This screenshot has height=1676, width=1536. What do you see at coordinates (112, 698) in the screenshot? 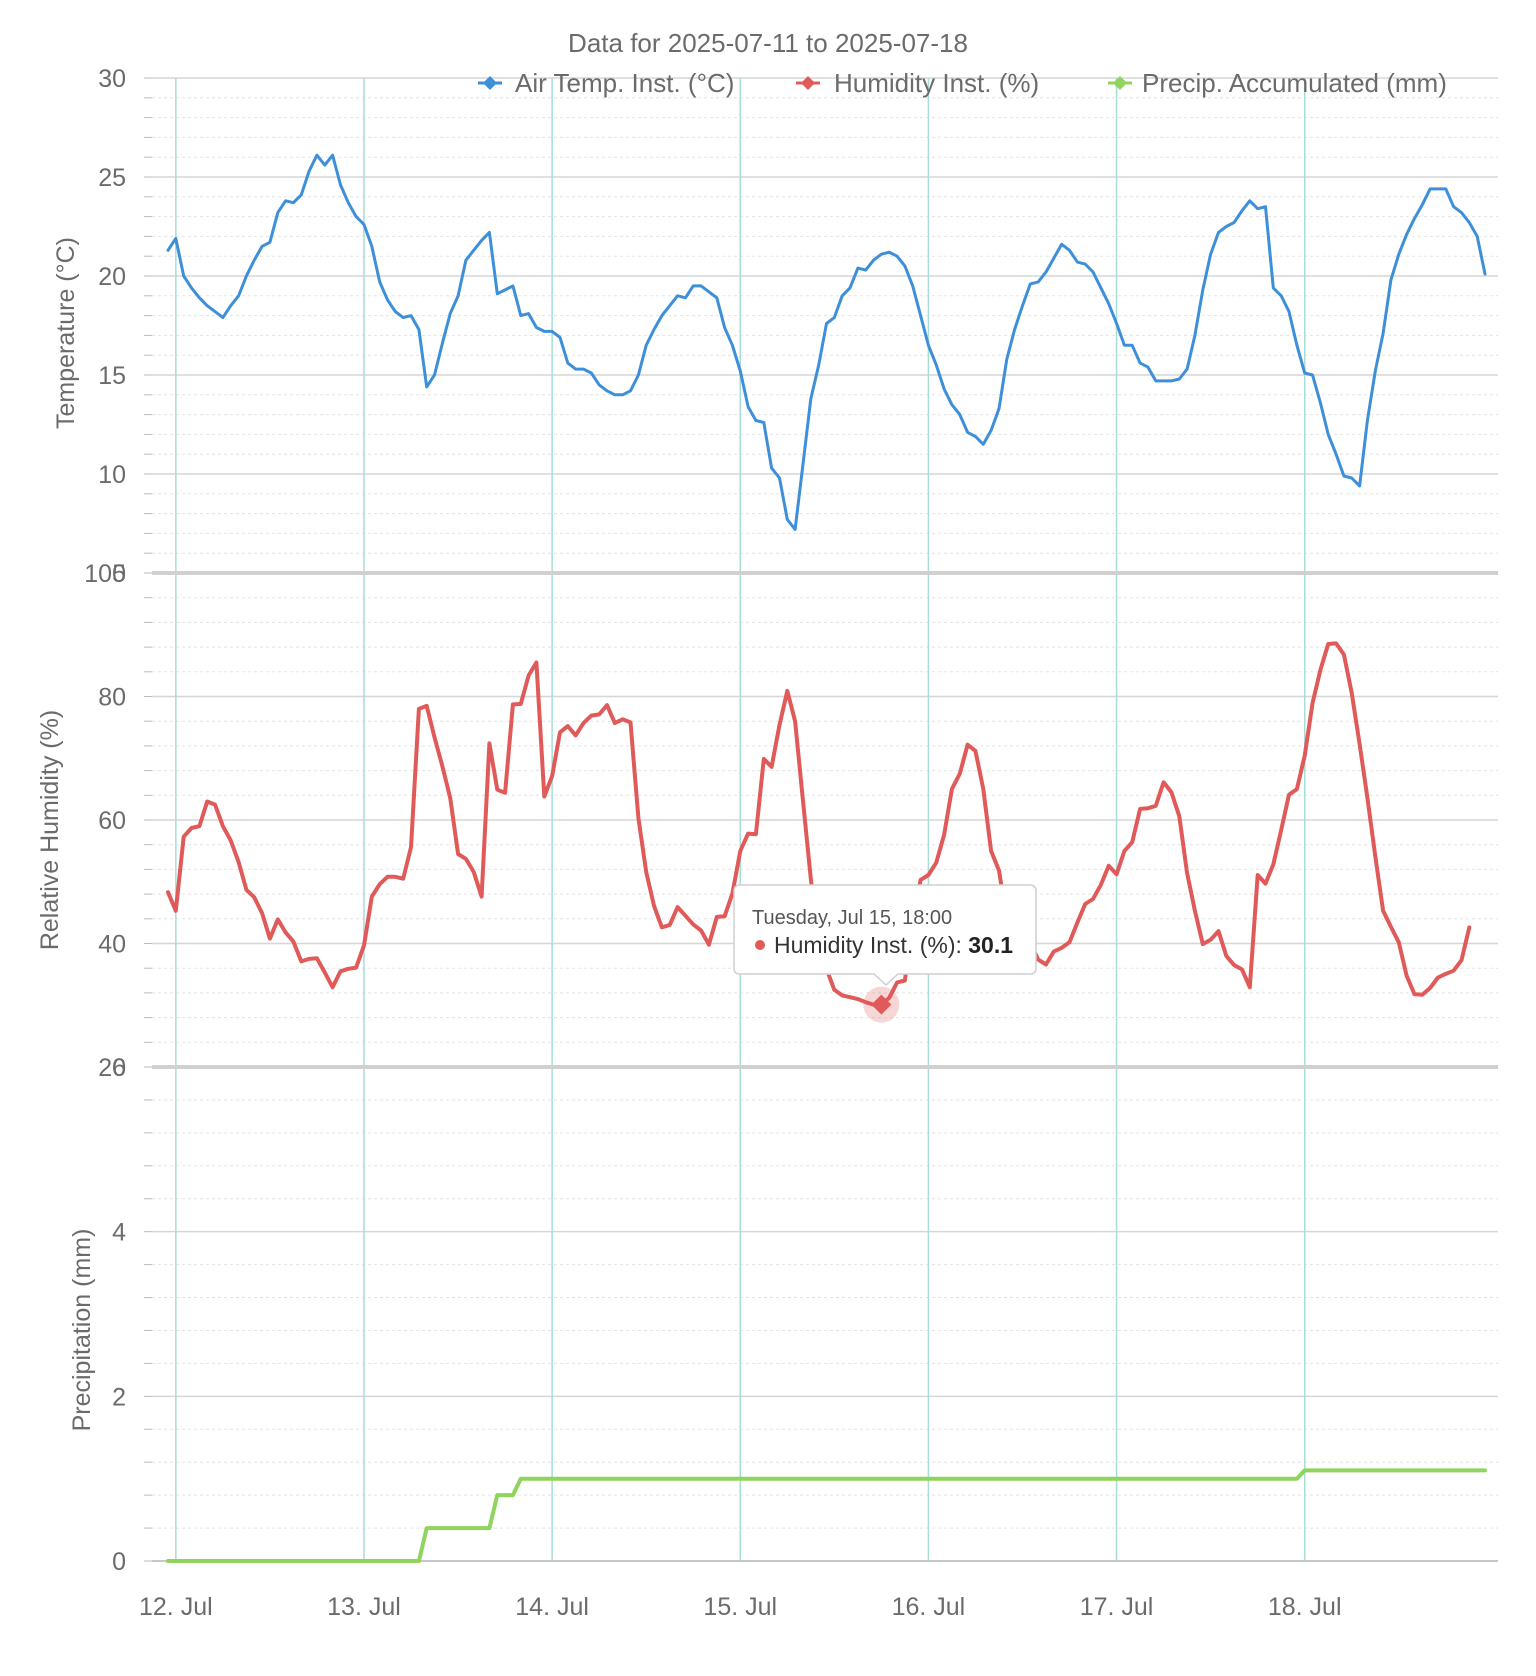
I see `y-tick-label: 80` at bounding box center [112, 698].